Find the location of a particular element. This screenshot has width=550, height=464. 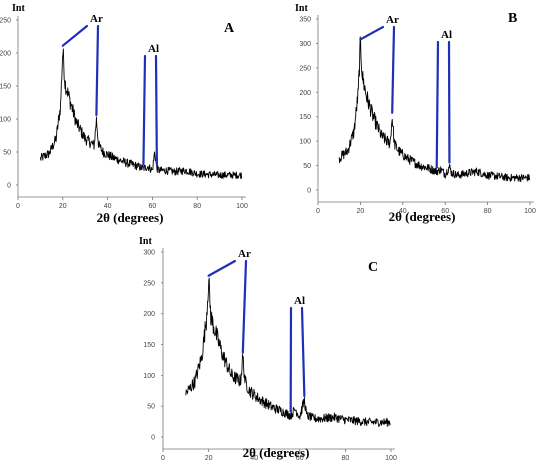

y-tick-label: 350 is located at coordinates (305, 20).